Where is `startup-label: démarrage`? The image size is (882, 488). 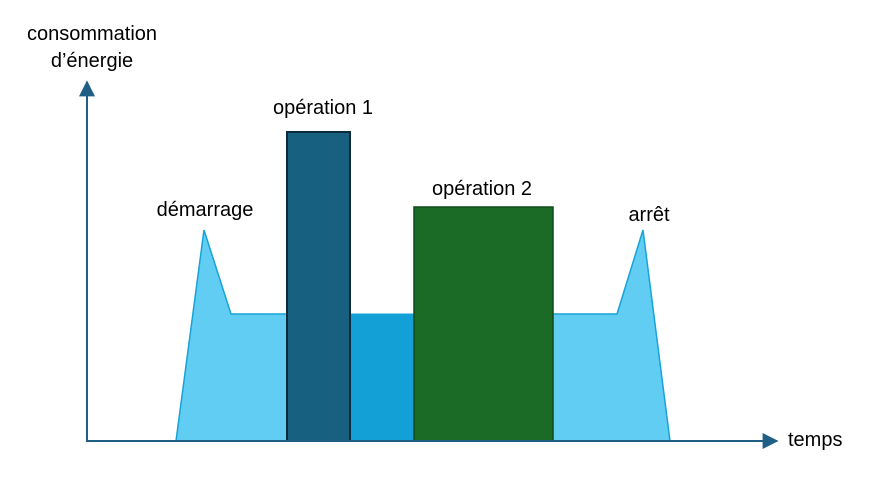
startup-label: démarrage is located at coordinates (205, 210).